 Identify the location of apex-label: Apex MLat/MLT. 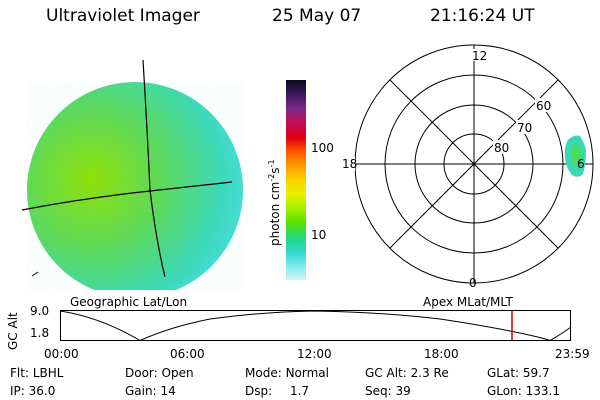
(468, 302).